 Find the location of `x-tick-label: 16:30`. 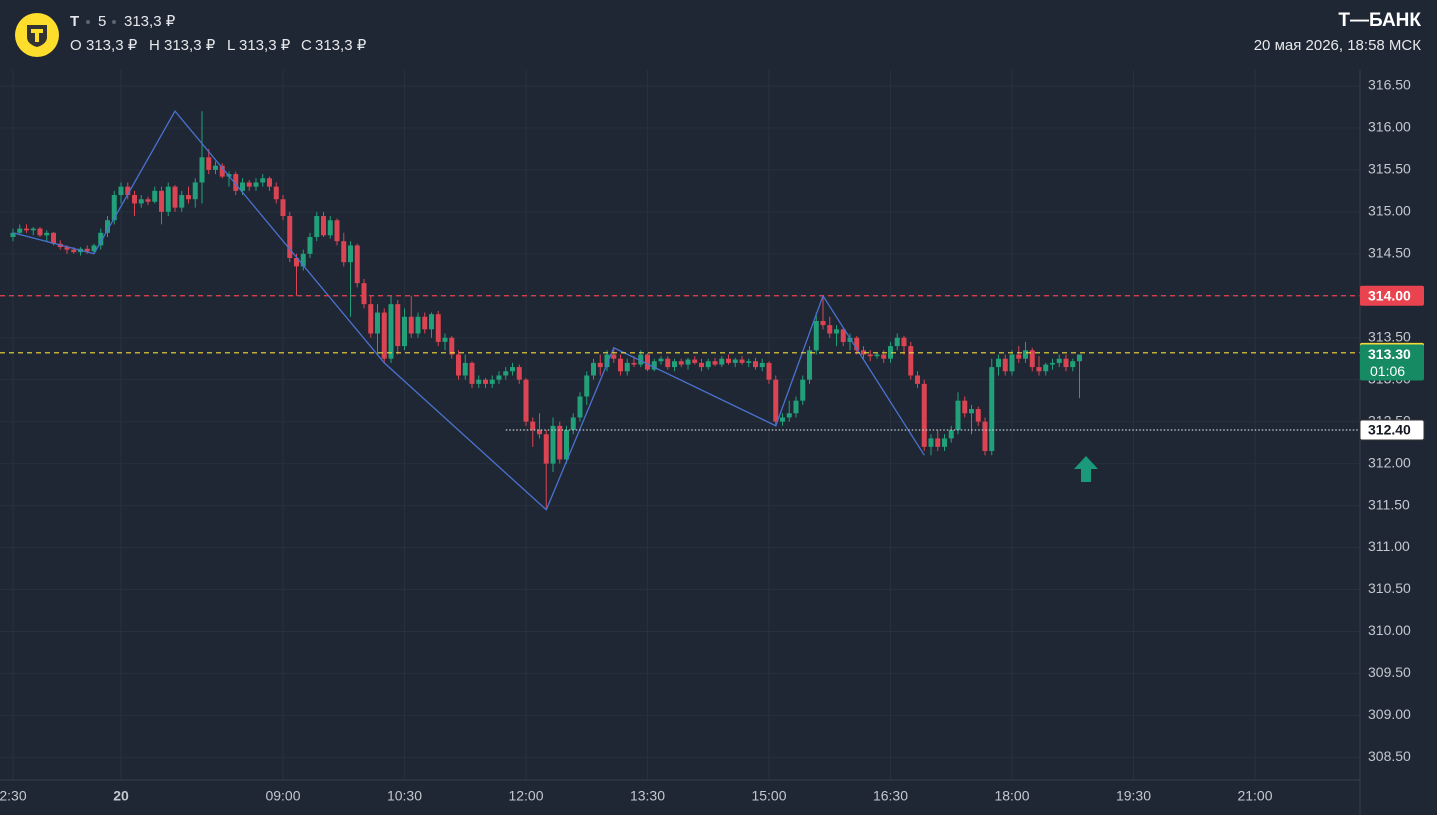

x-tick-label: 16:30 is located at coordinates (890, 796).